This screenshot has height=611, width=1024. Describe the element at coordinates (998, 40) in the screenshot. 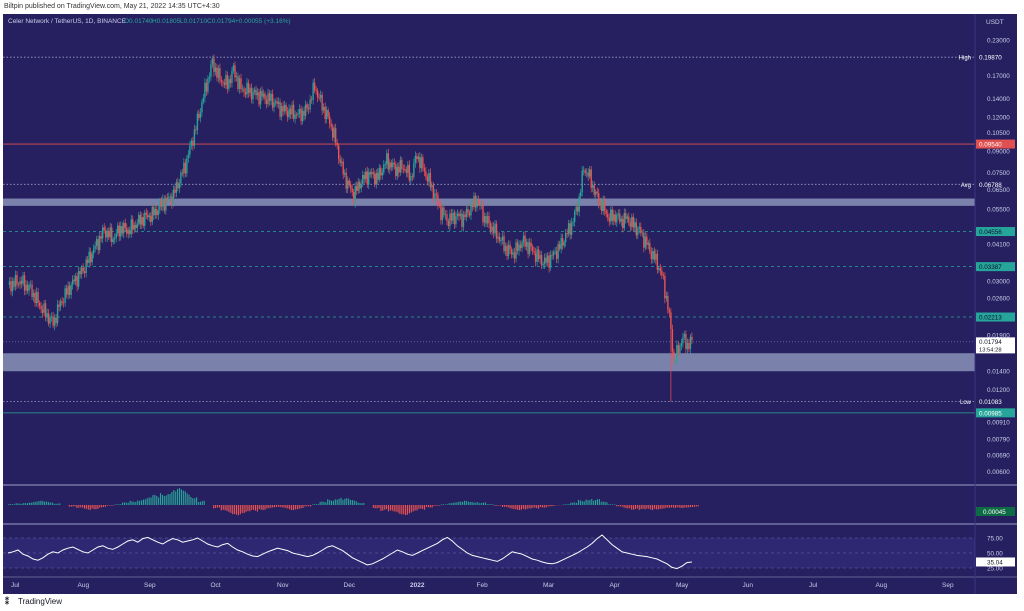

I see `price-tick-0: 0.23000` at that location.